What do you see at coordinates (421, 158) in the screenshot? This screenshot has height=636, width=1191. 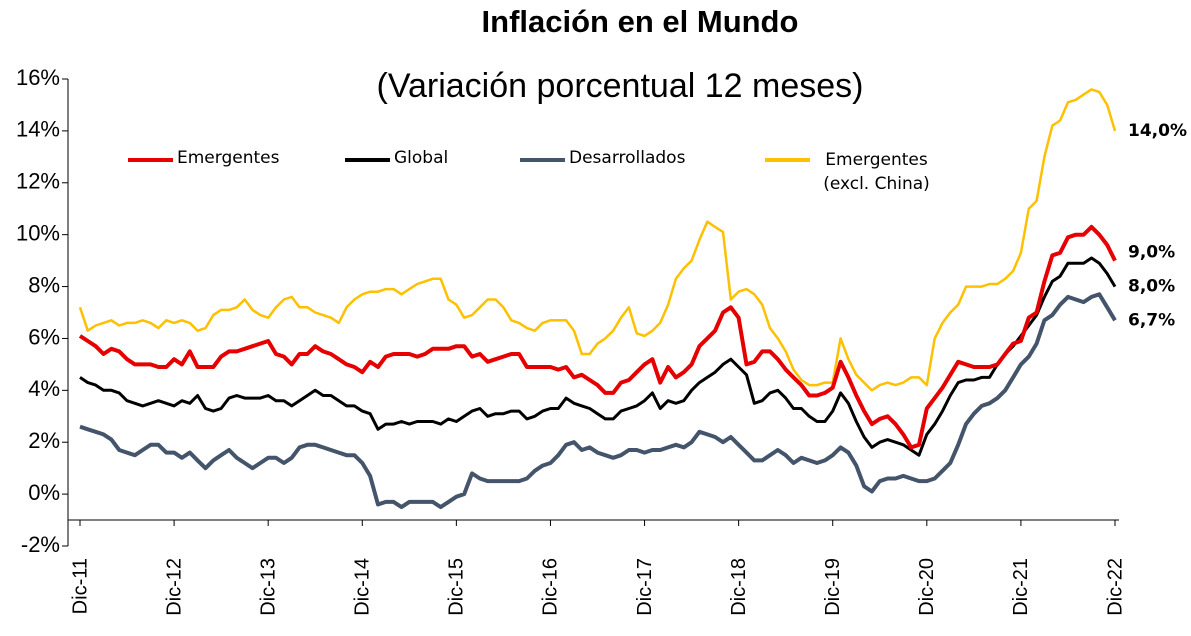 I see `legend-label: Global` at bounding box center [421, 158].